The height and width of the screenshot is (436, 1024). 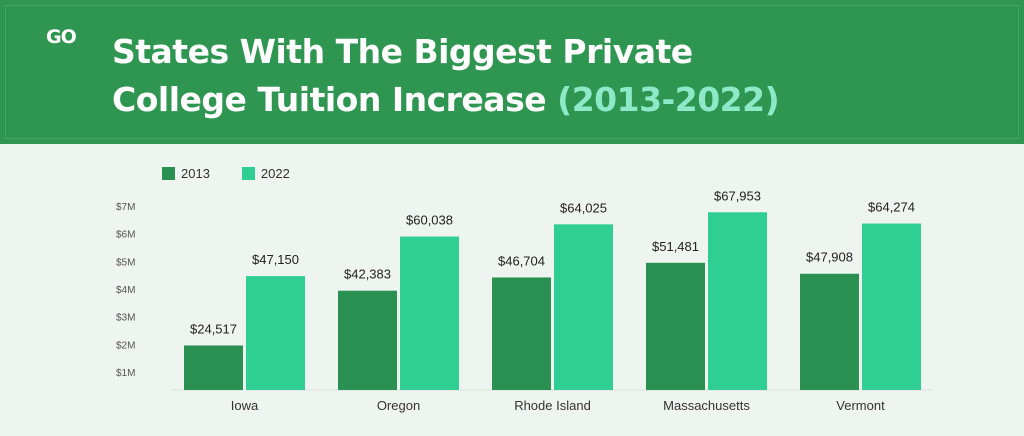 What do you see at coordinates (429, 220) in the screenshot?
I see `data-label: $60,038` at bounding box center [429, 220].